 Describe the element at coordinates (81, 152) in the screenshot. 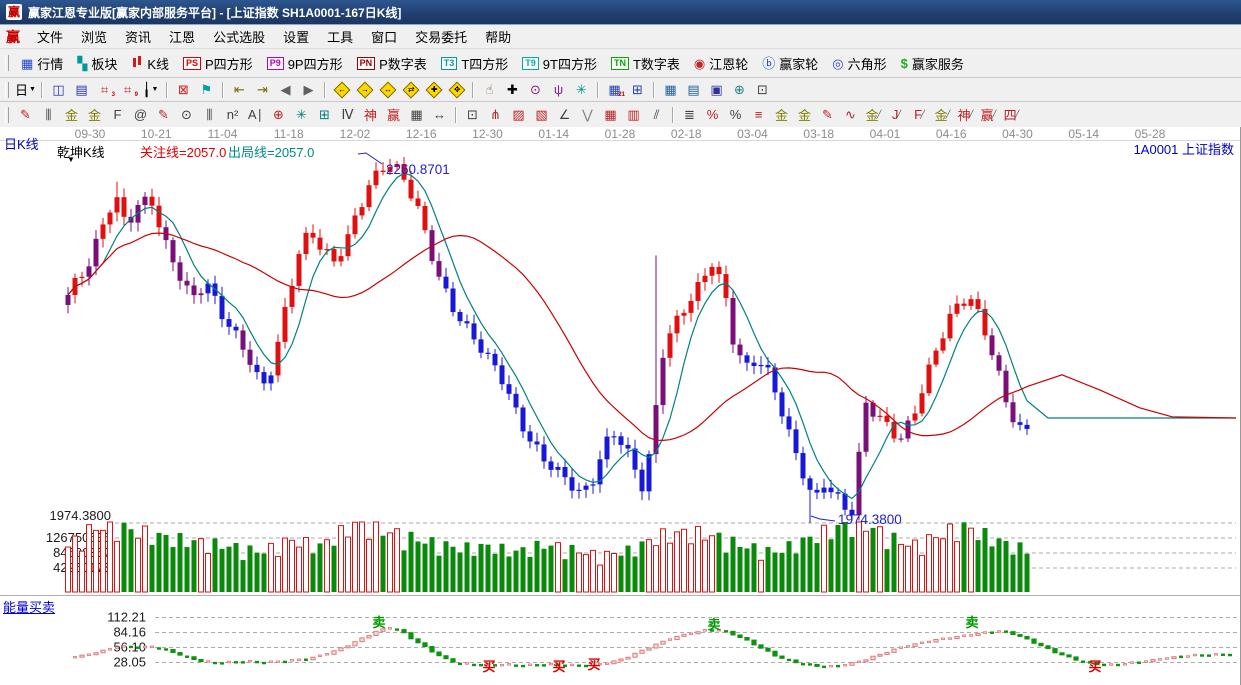

I see `kline-type-label: 乾坤K线` at that location.